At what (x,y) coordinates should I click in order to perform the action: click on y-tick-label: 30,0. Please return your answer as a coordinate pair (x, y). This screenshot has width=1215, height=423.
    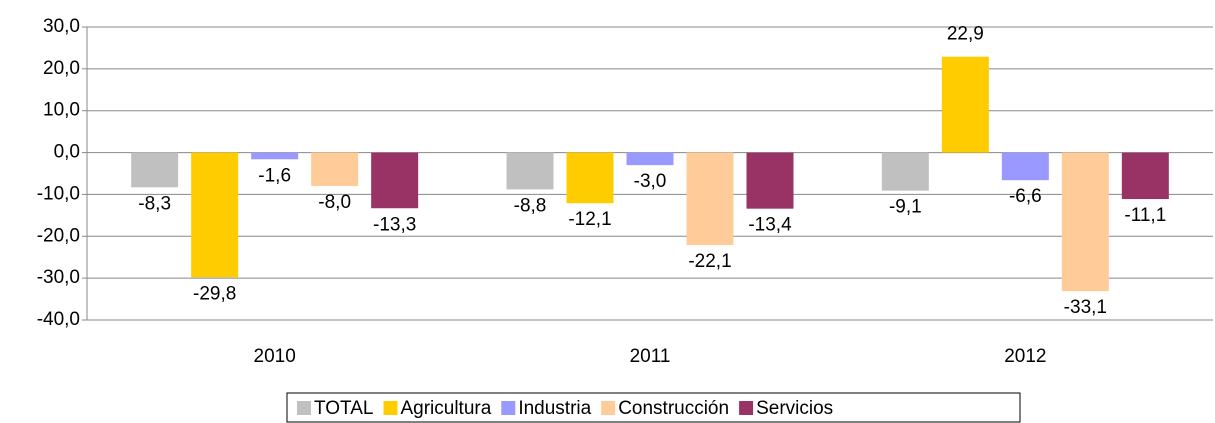
    Looking at the image, I should click on (61, 26).